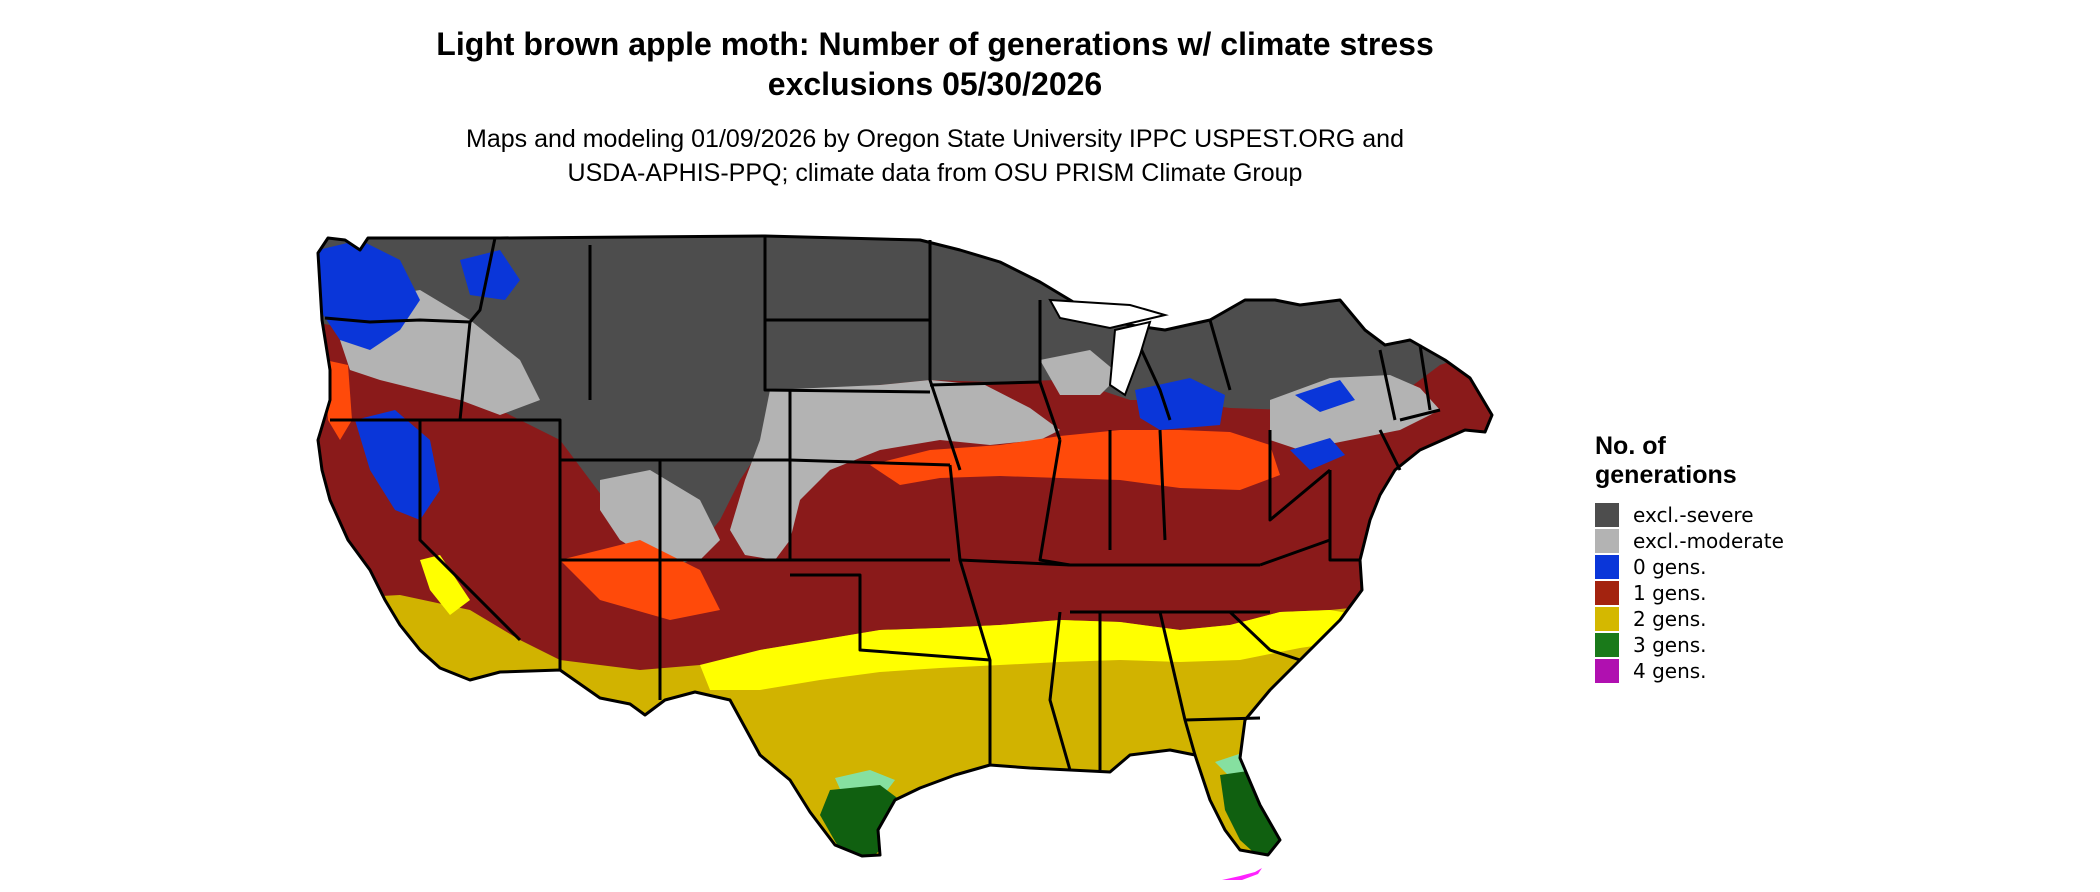 The height and width of the screenshot is (892, 2100). Describe the element at coordinates (1670, 645) in the screenshot. I see `legend-label: 3 gens.` at that location.